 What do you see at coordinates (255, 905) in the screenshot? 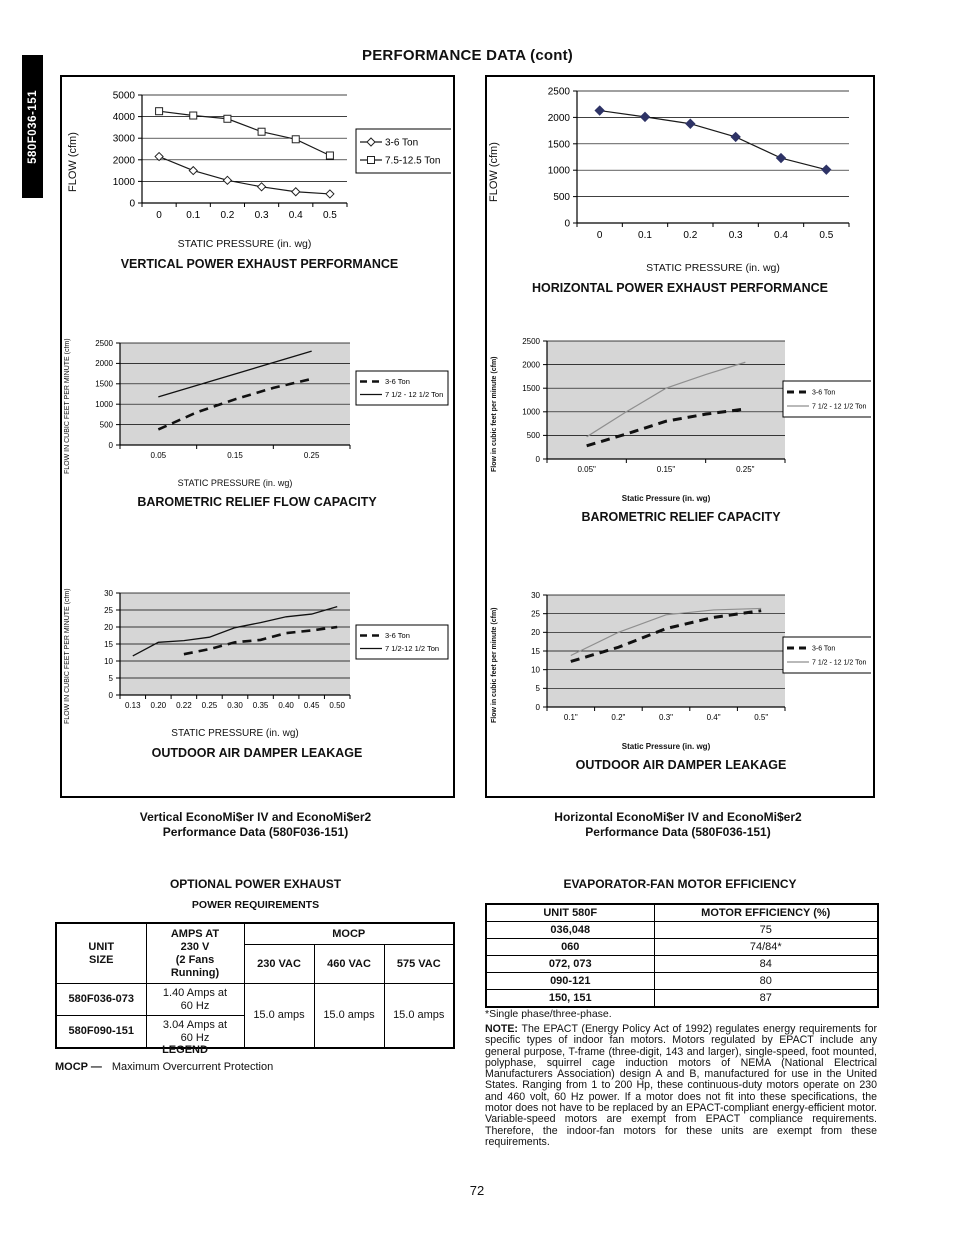
I see `heading-power-requirements: POWER REQUIREMENTS` at bounding box center [255, 905].